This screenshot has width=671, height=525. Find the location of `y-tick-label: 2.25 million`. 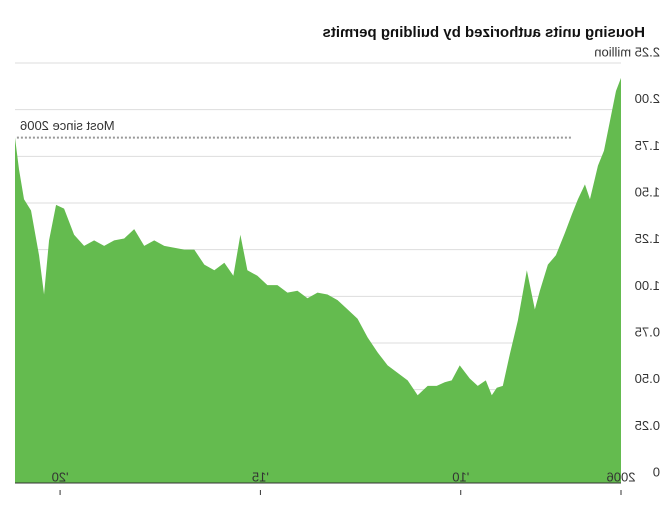

y-tick-label: 2.25 million is located at coordinates (627, 51).